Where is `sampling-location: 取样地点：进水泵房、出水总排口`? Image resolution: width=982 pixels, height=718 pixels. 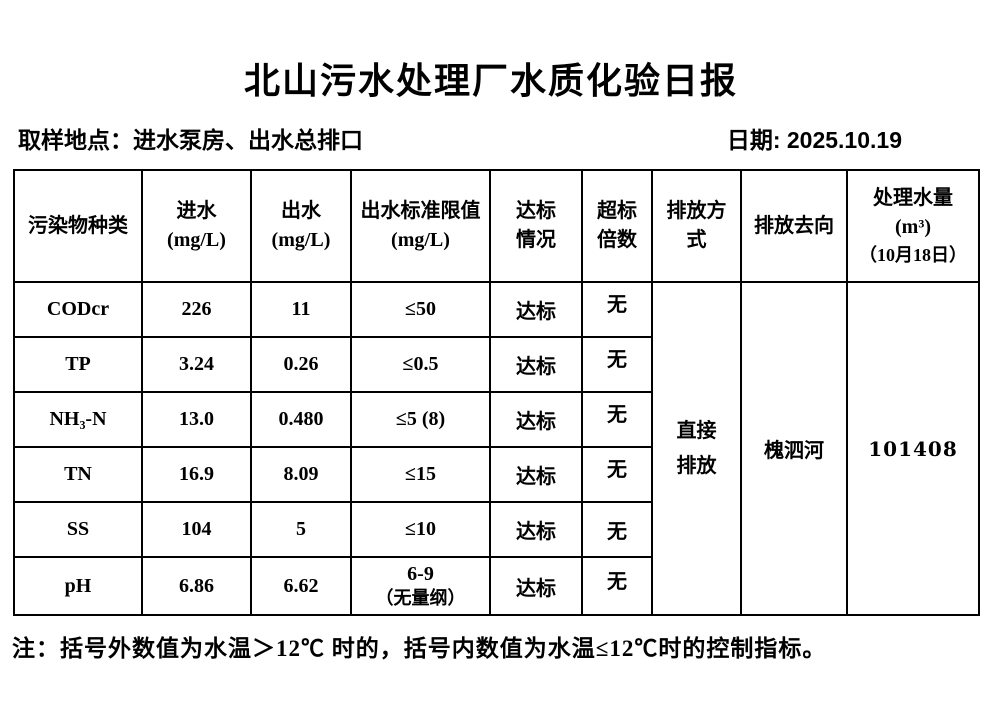
sampling-location: 取样地点：进水泵房、出水总排口 is located at coordinates (190, 141).